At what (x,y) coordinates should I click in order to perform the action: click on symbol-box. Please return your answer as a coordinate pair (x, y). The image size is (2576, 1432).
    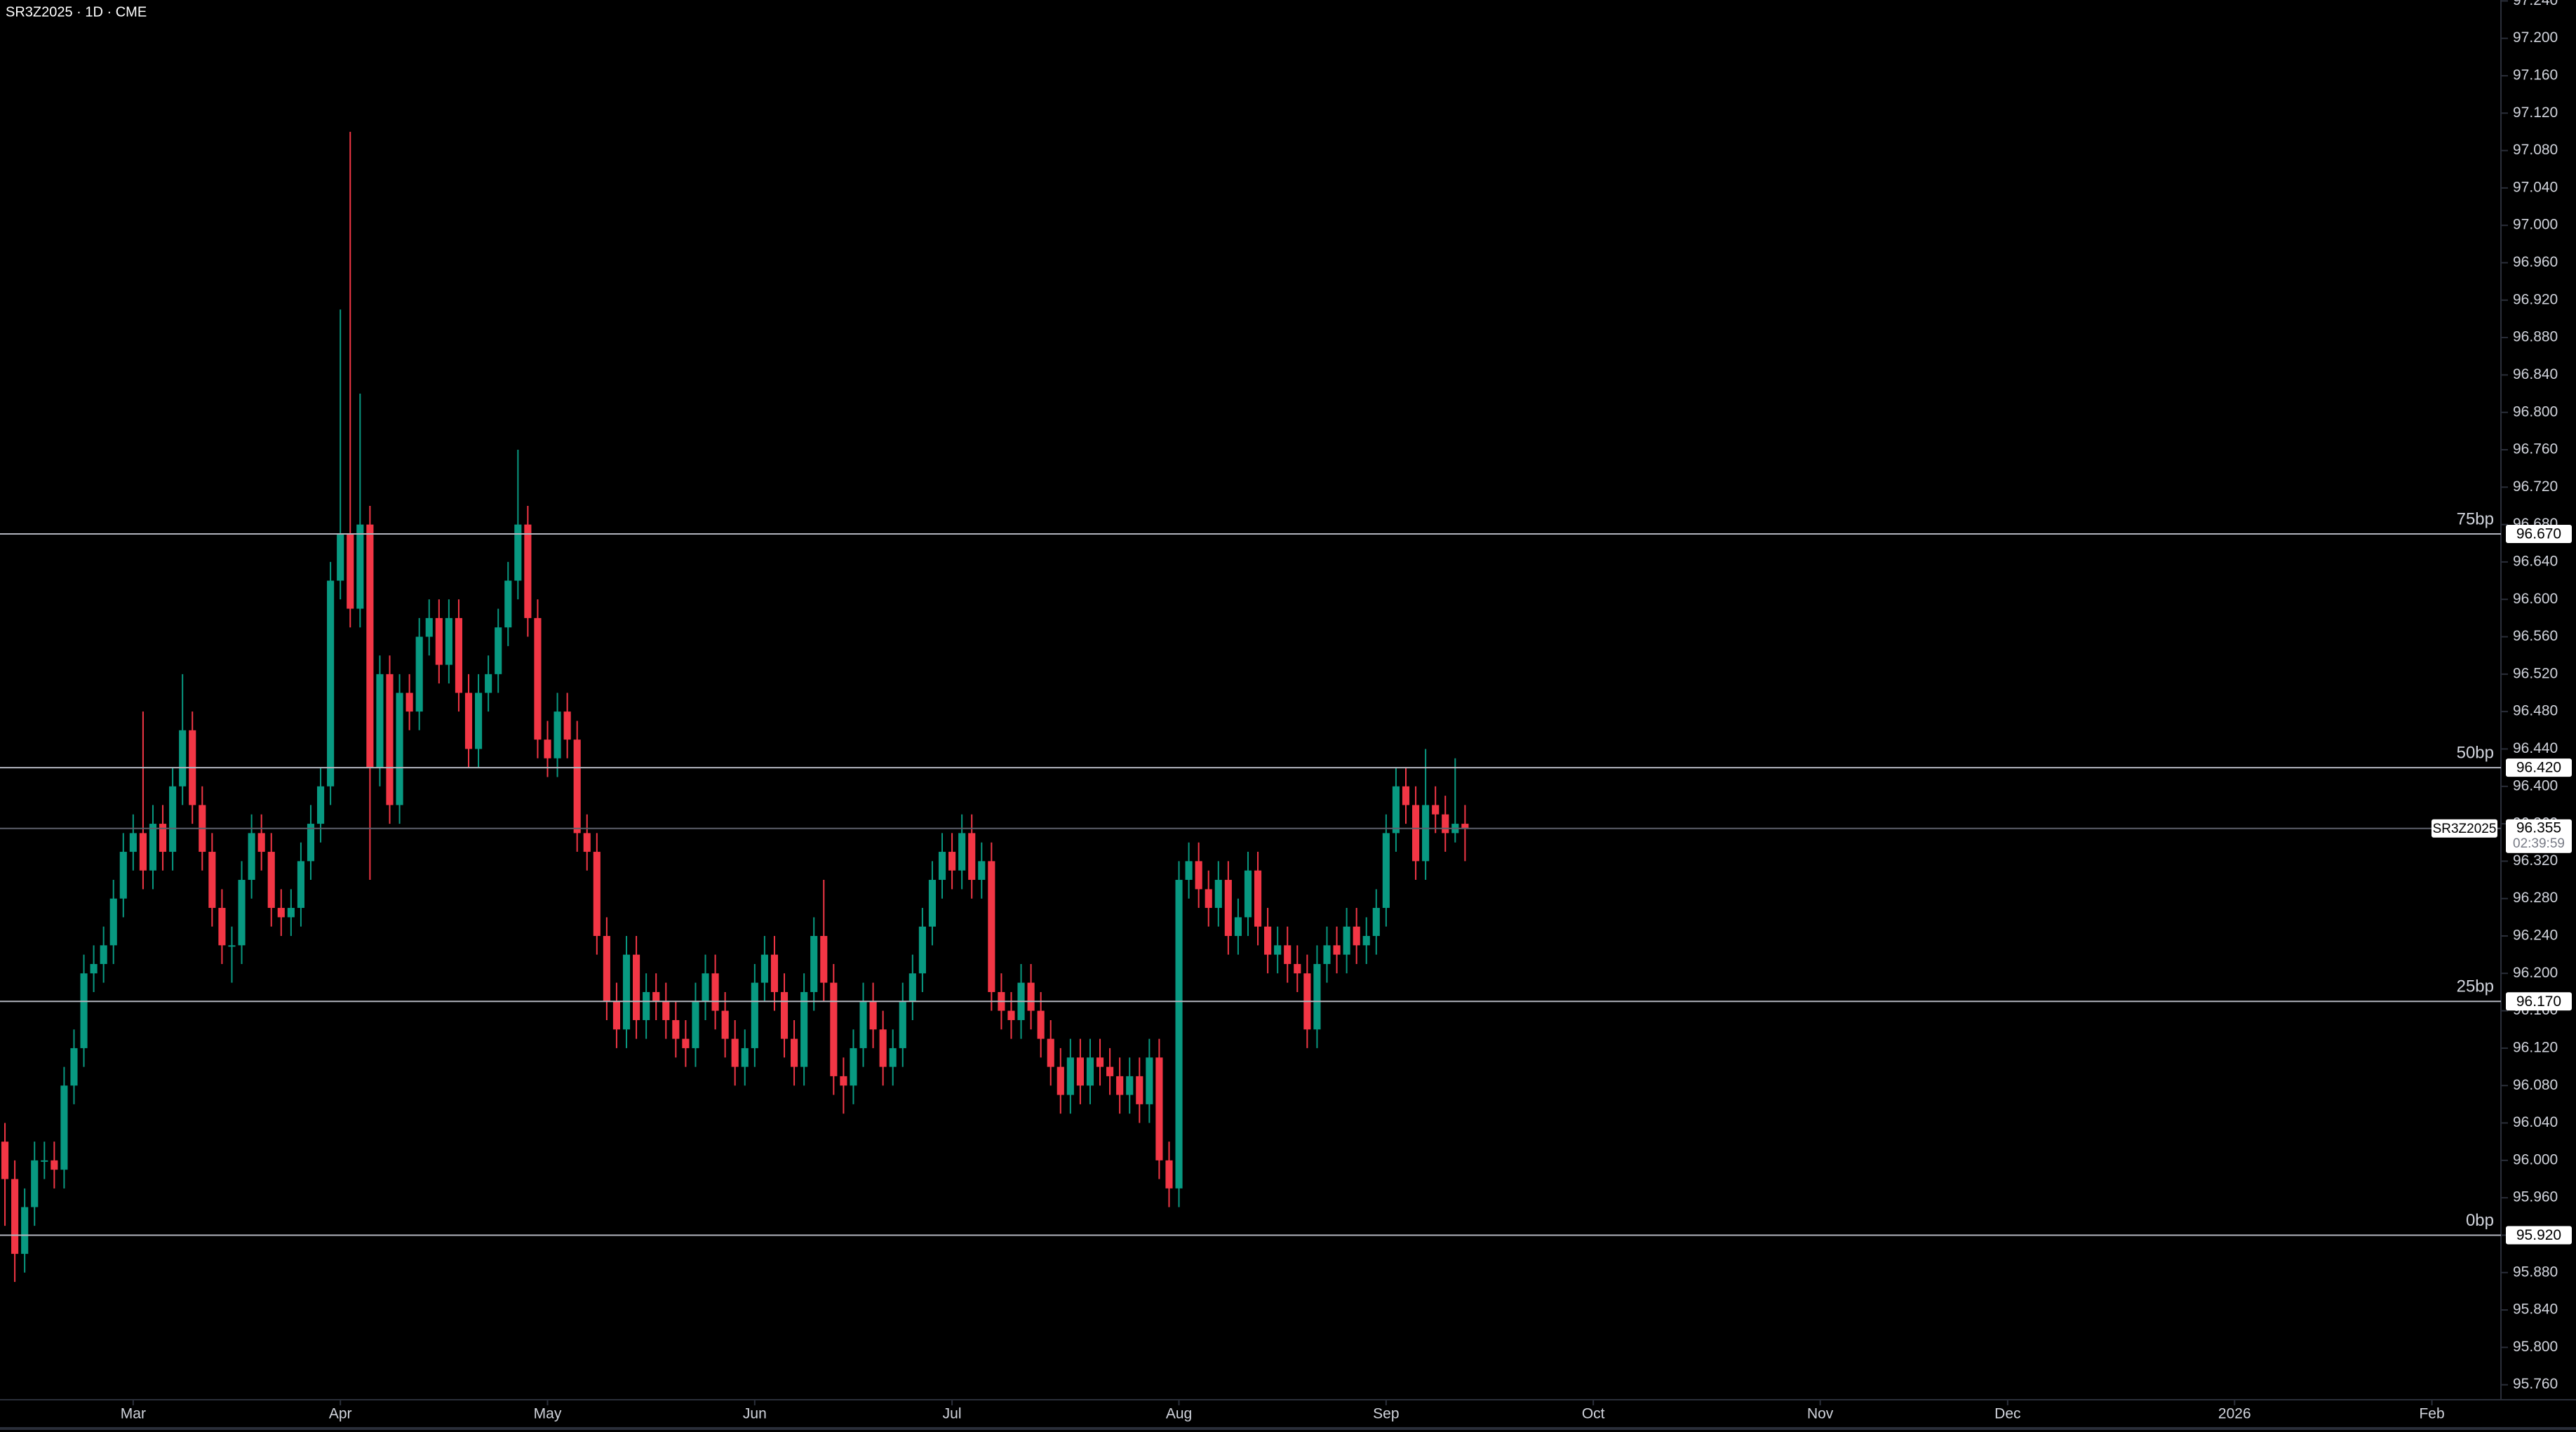
    Looking at the image, I should click on (2464, 829).